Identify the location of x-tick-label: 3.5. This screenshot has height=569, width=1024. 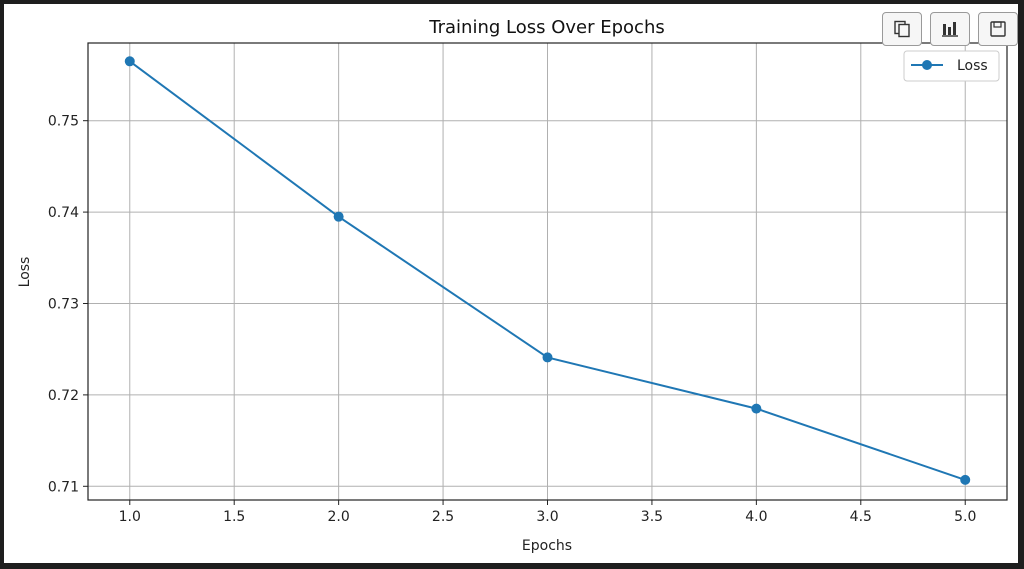
(652, 517).